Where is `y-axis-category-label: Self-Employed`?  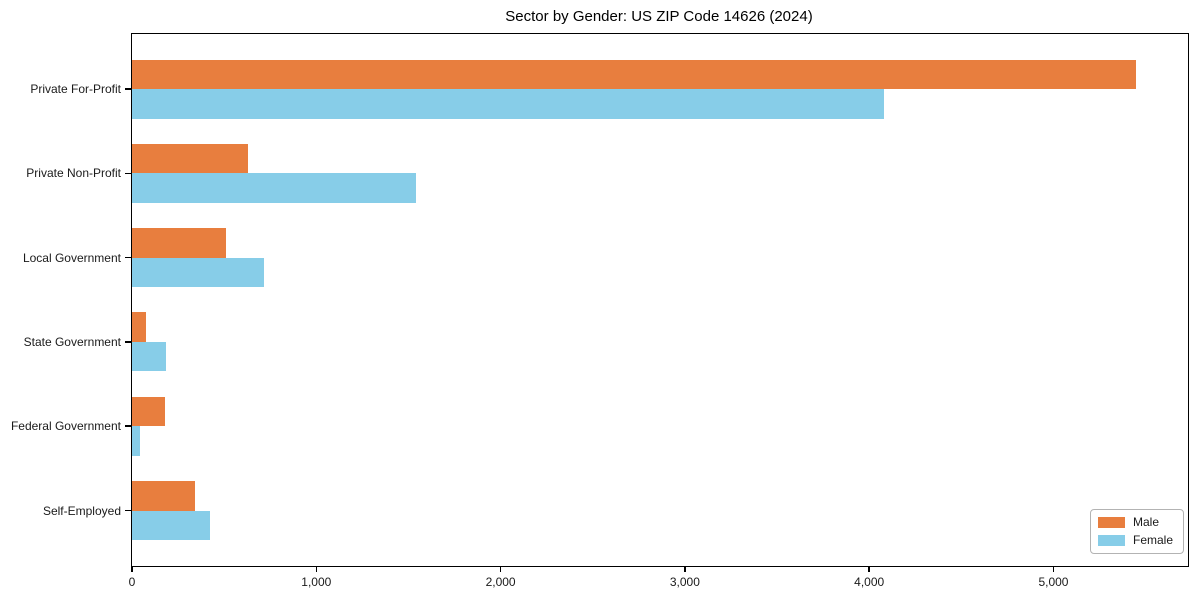
y-axis-category-label: Self-Employed is located at coordinates (81, 510).